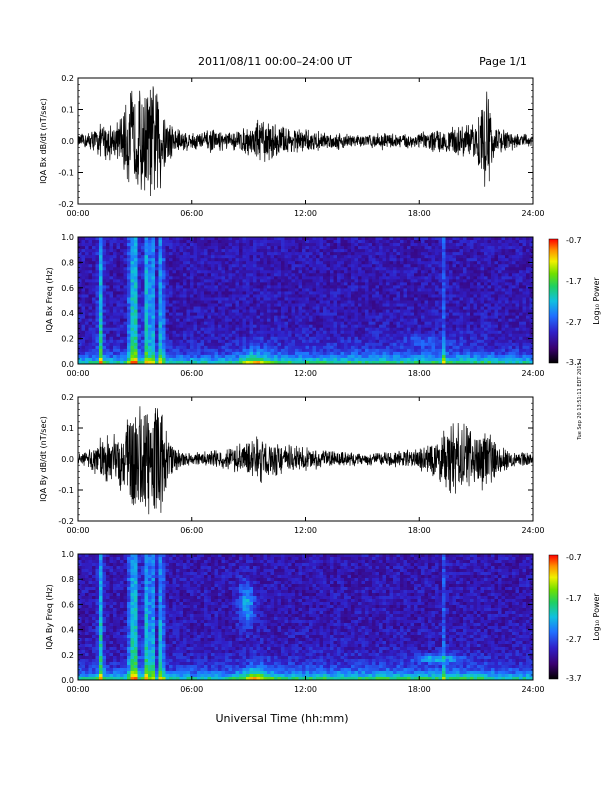 This screenshot has height=792, width=612. I want to click on bx-dbdt-line, so click(305, 141).